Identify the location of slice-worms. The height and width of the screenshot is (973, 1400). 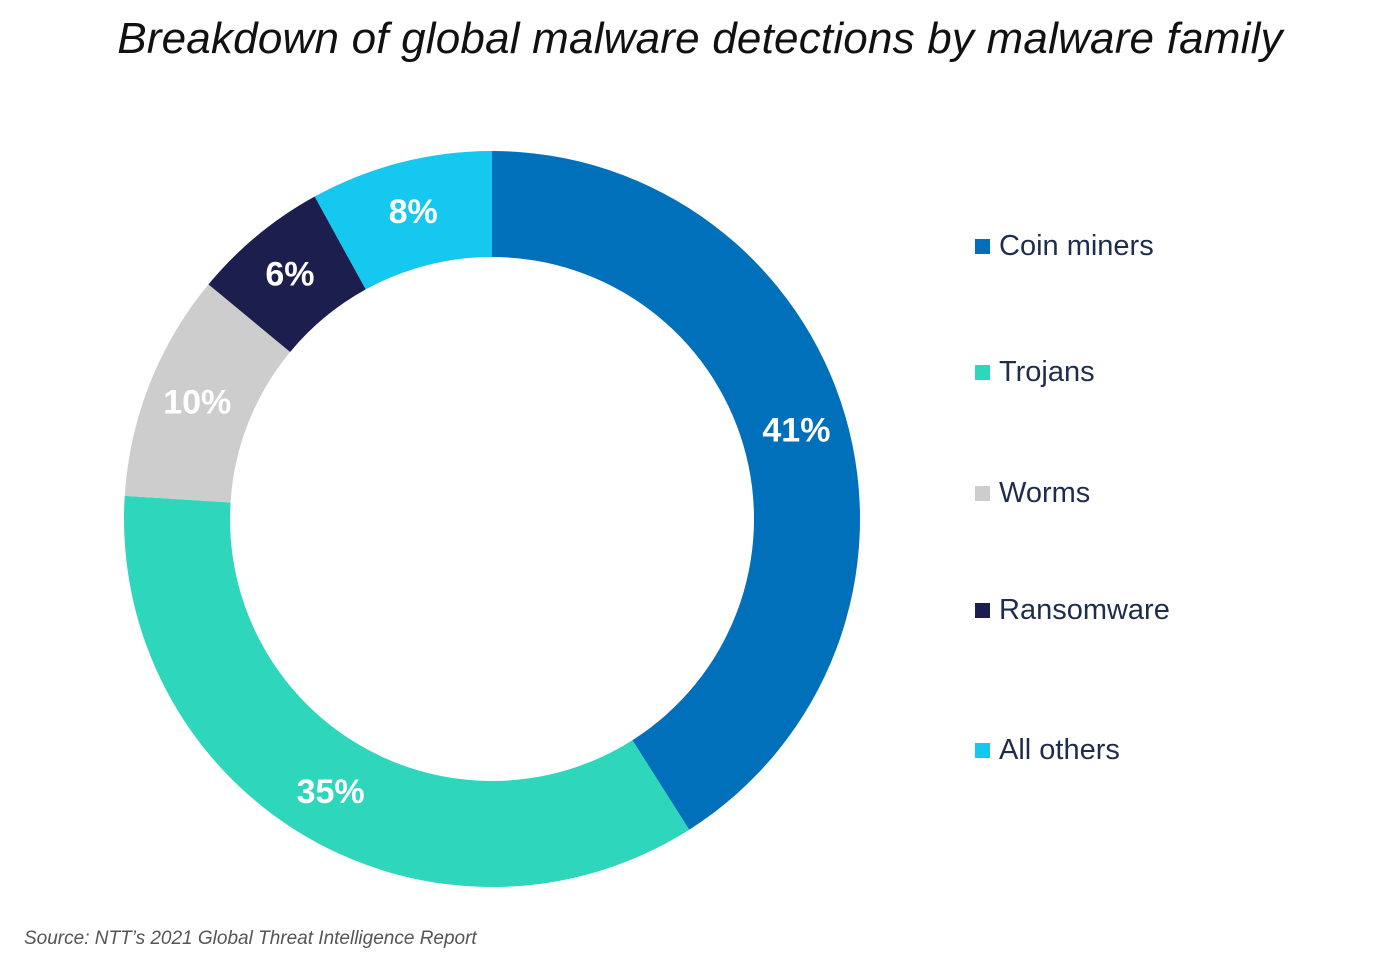
(207, 393).